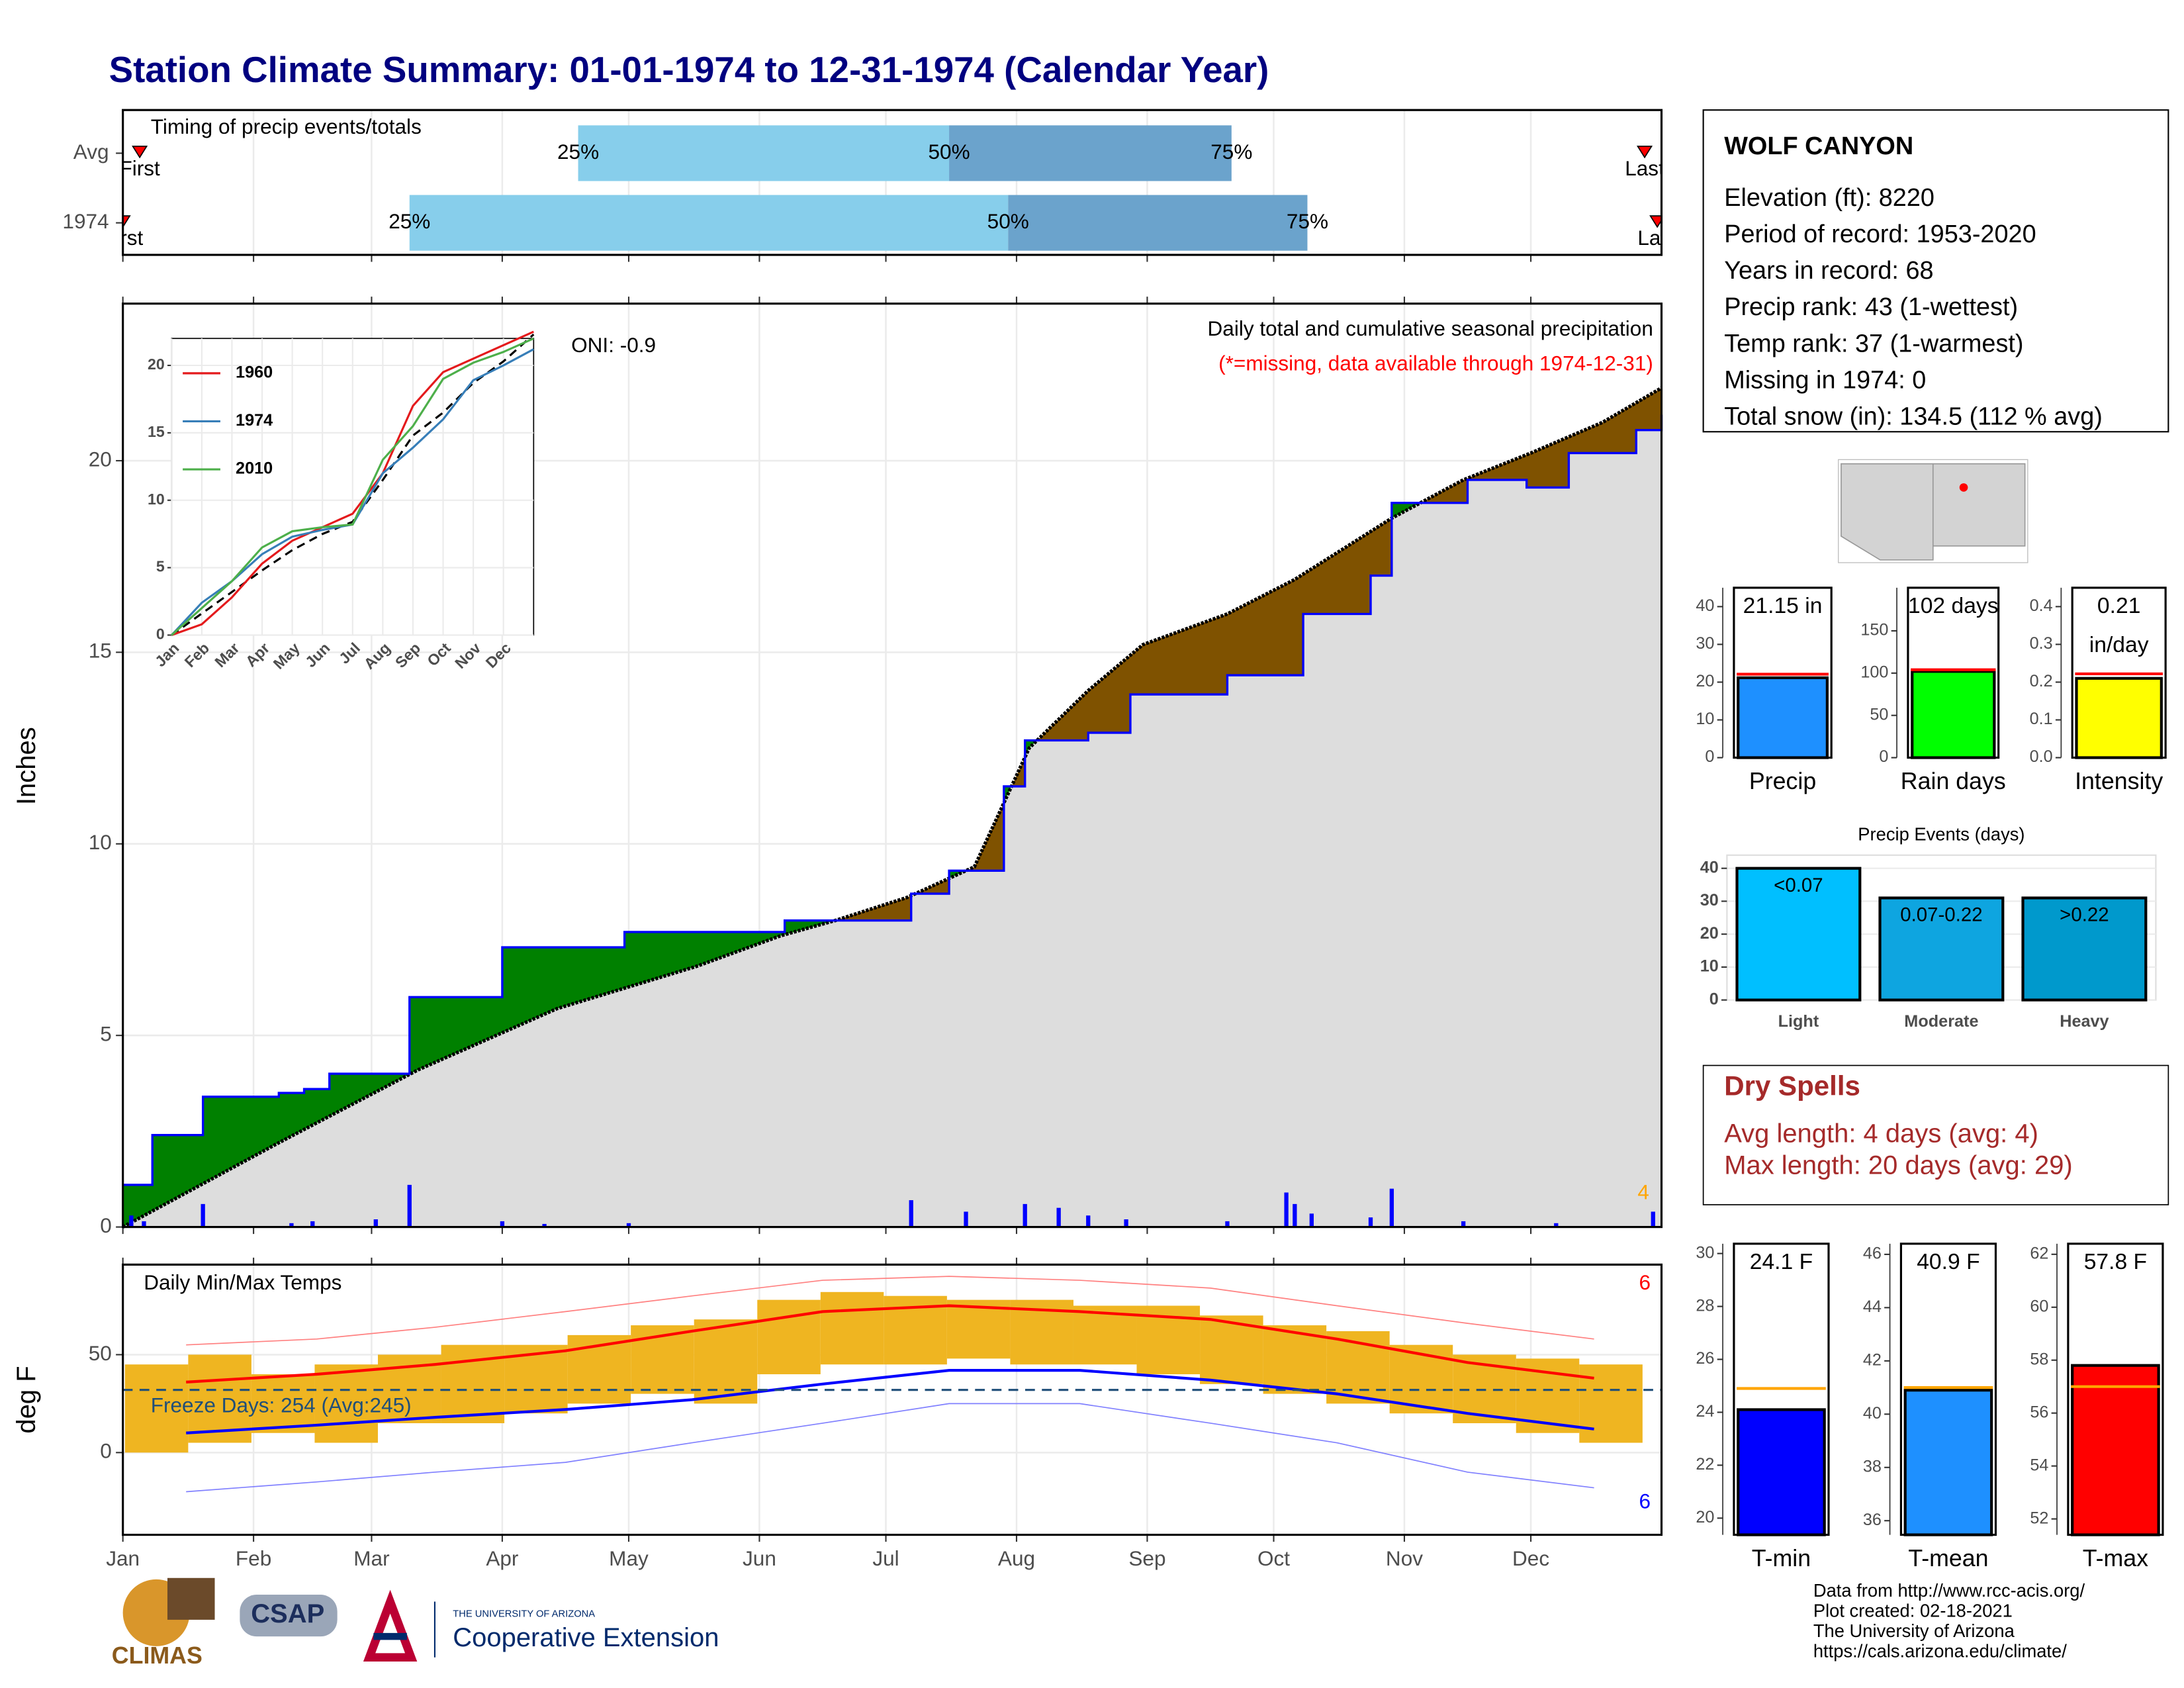 This screenshot has height=1688, width=2184. I want to click on logo-text: CSAP, so click(287, 1614).